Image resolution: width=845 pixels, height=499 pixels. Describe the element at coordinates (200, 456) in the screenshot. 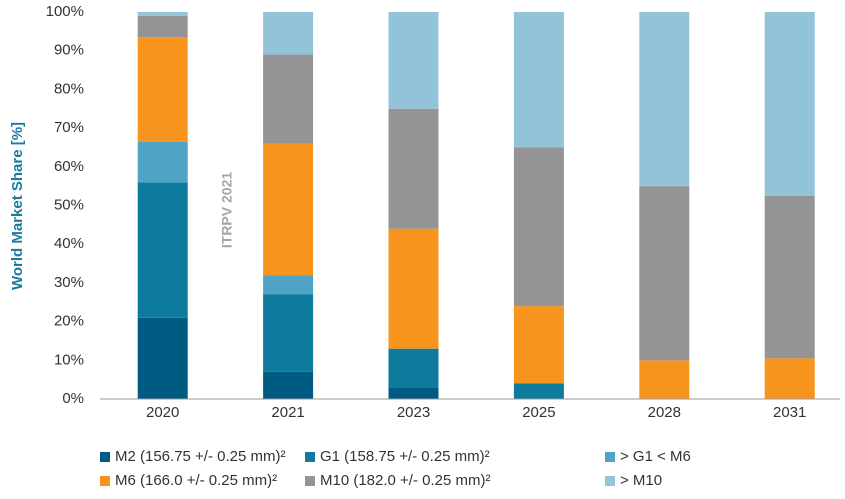

I see `legend-label: M2 (156.75 +/- 0.25 mm)²` at that location.